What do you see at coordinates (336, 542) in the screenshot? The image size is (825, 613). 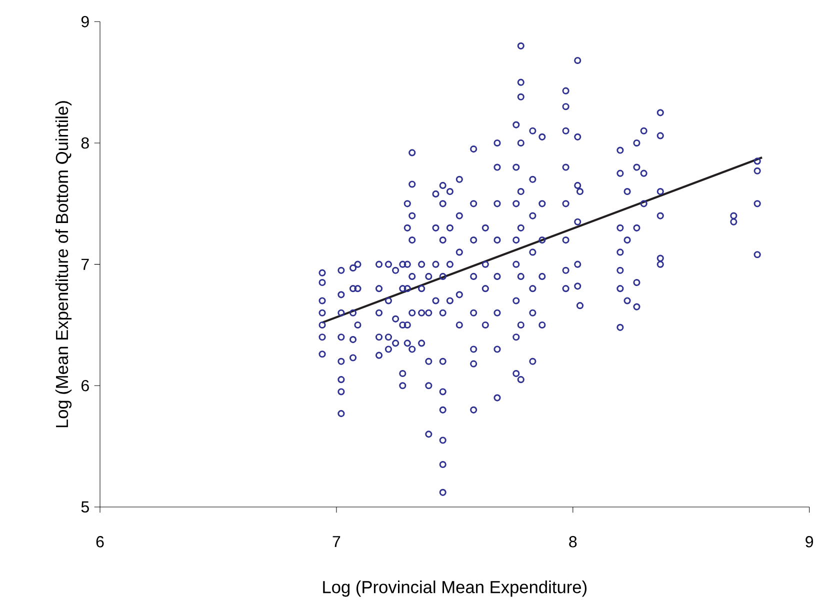 I see `x-tick-label: 7` at bounding box center [336, 542].